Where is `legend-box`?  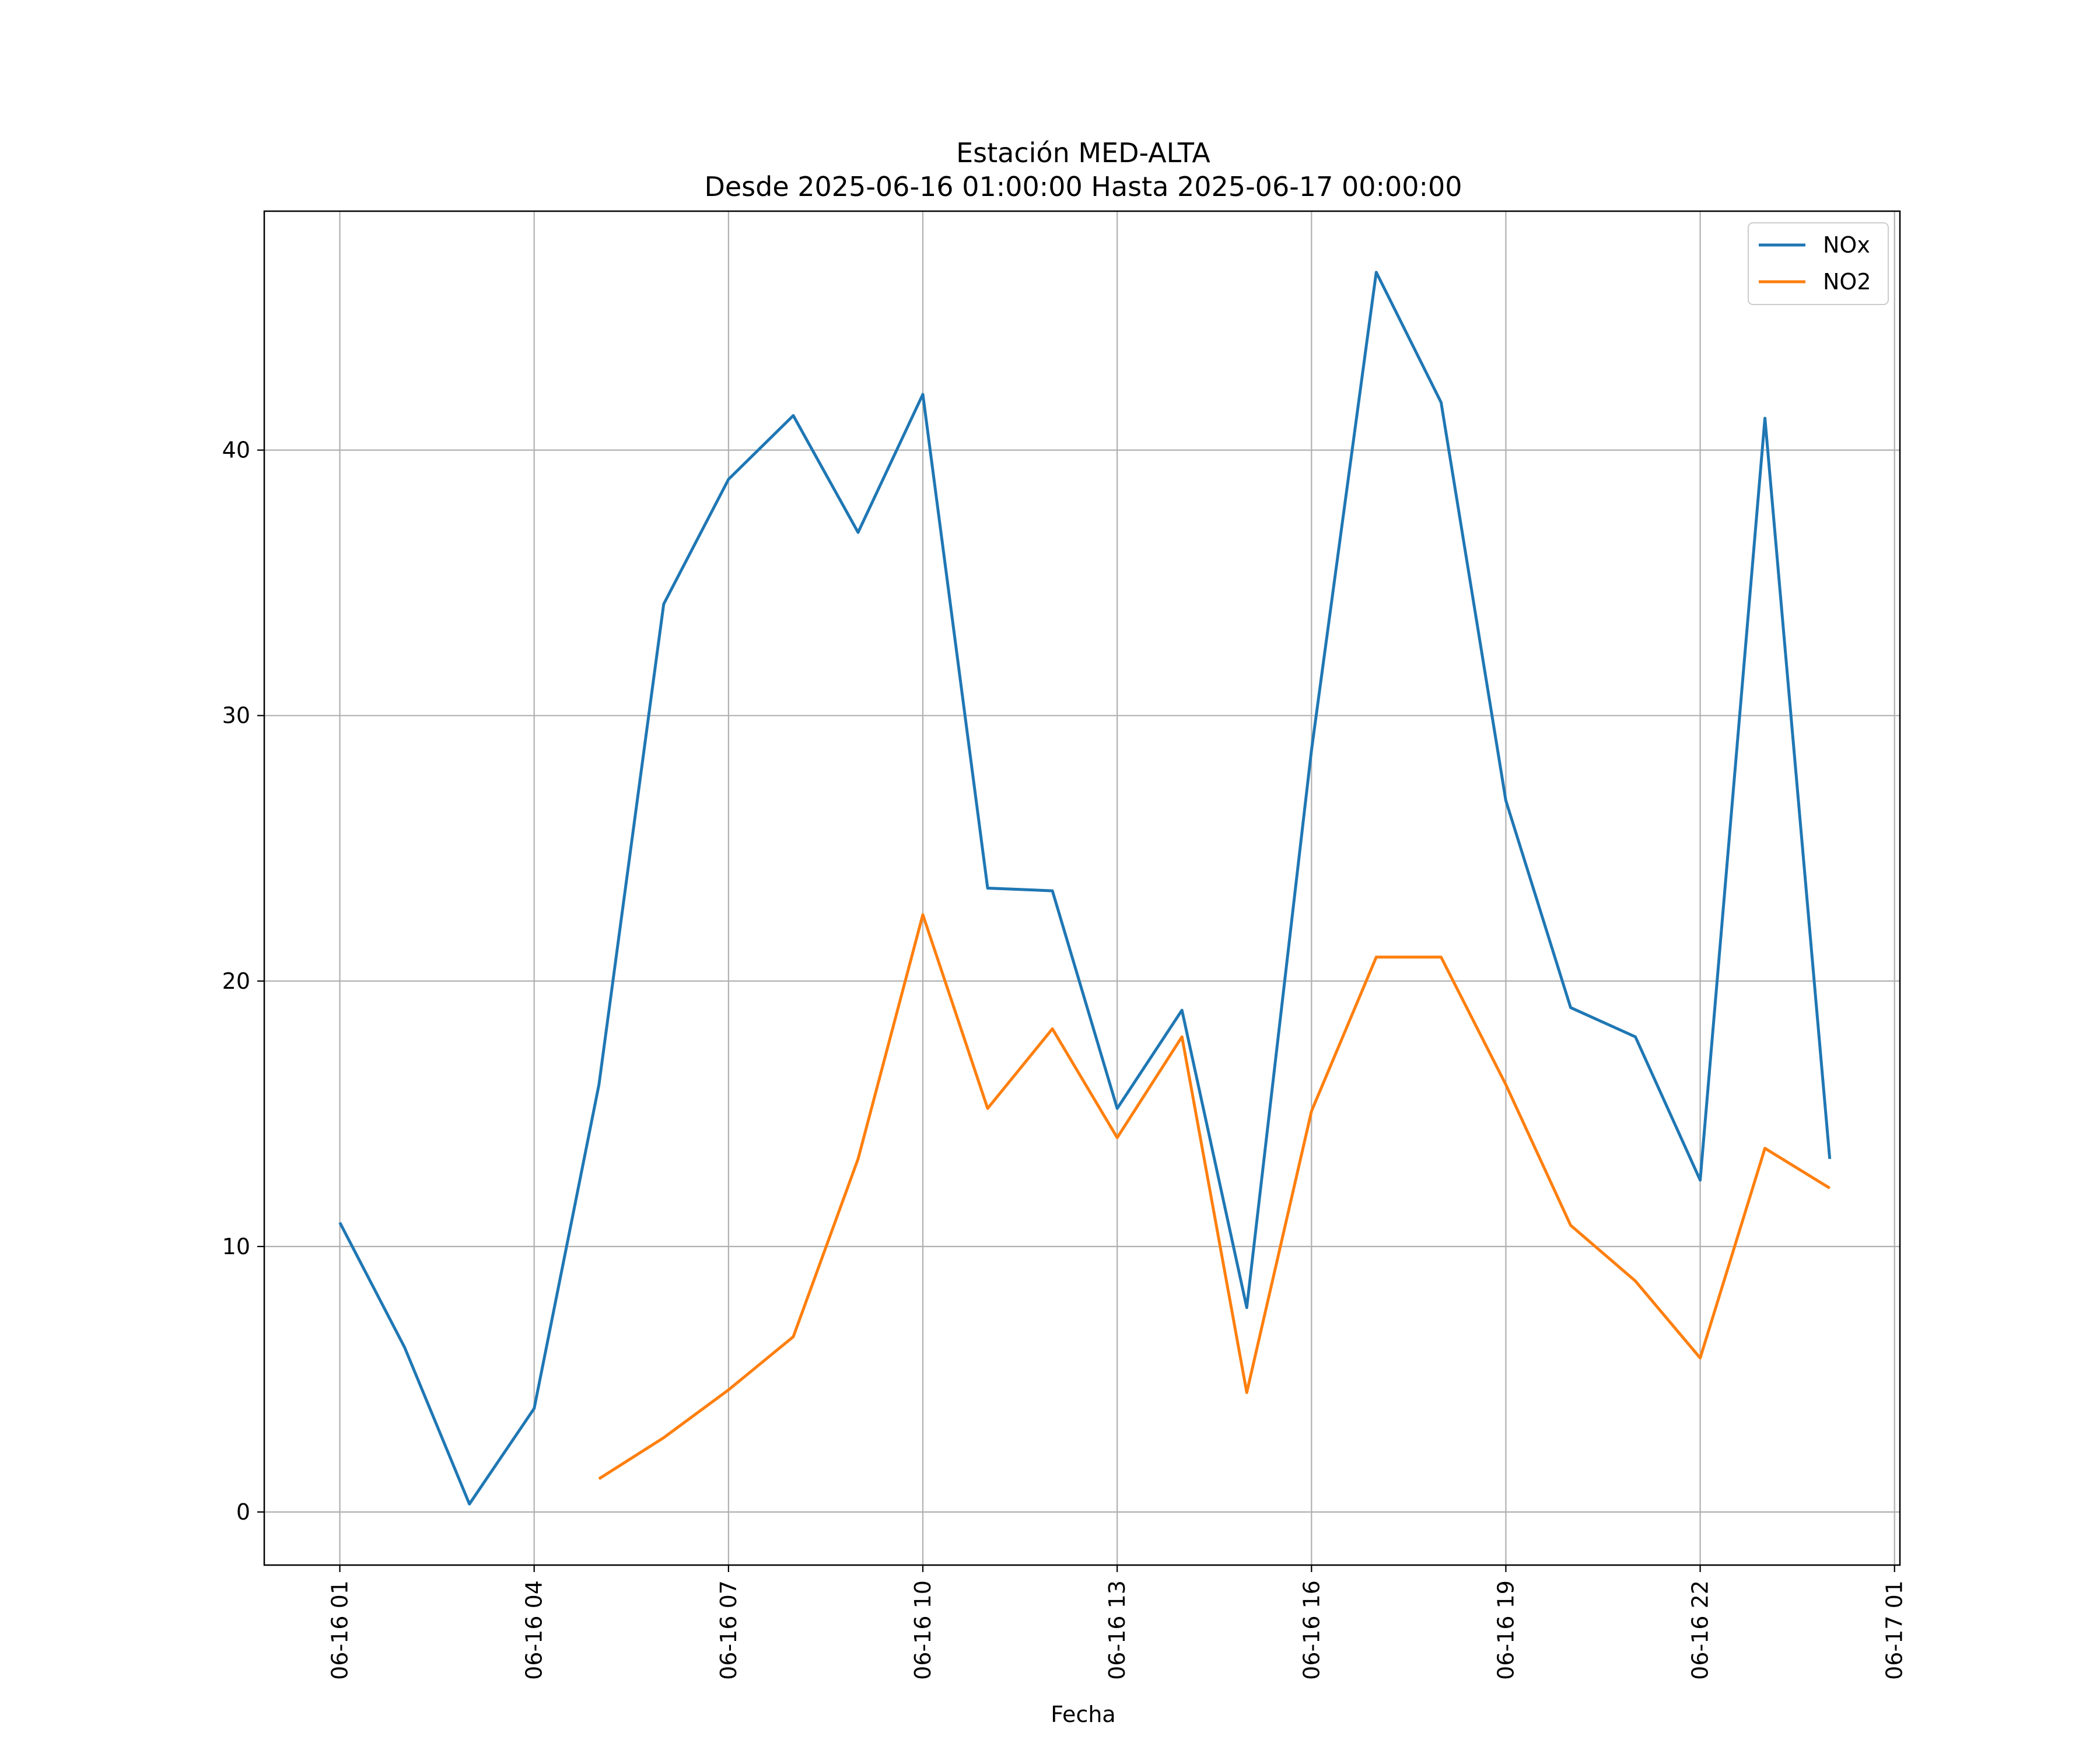
legend-box is located at coordinates (1818, 263).